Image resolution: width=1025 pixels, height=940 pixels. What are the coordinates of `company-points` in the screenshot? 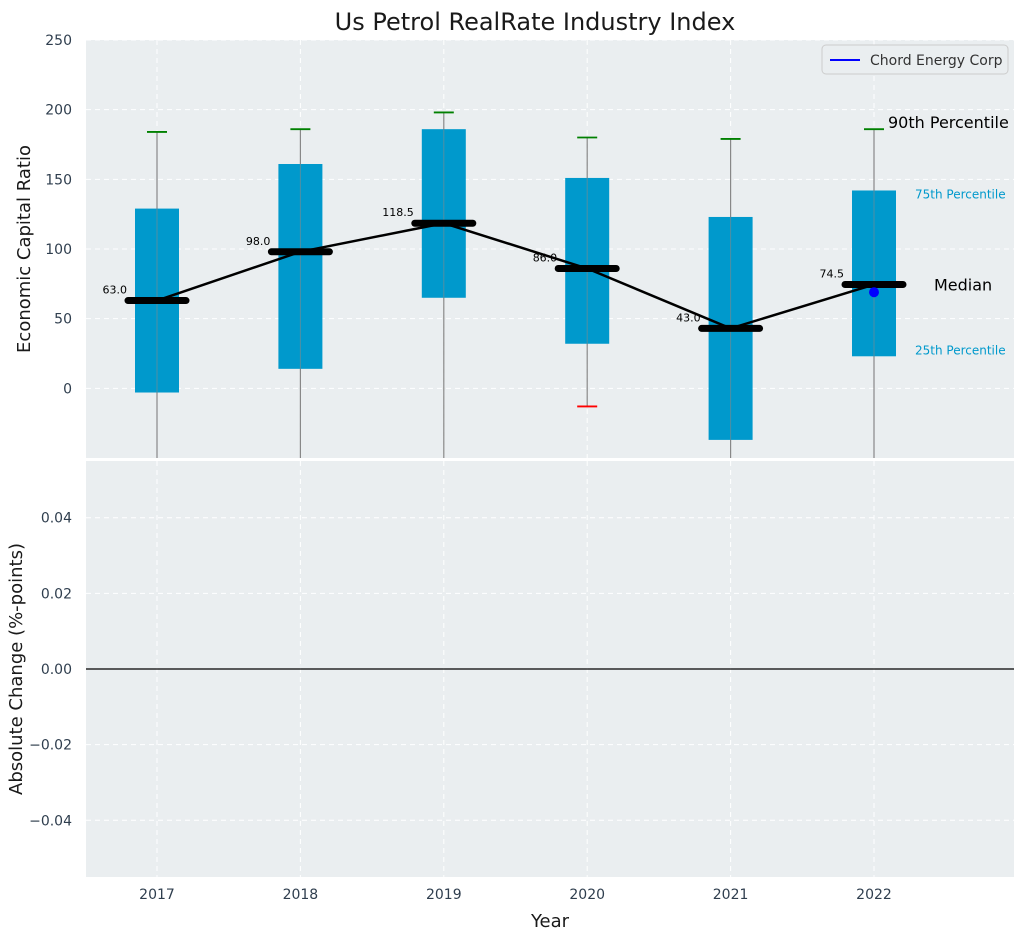 It's located at (874, 292).